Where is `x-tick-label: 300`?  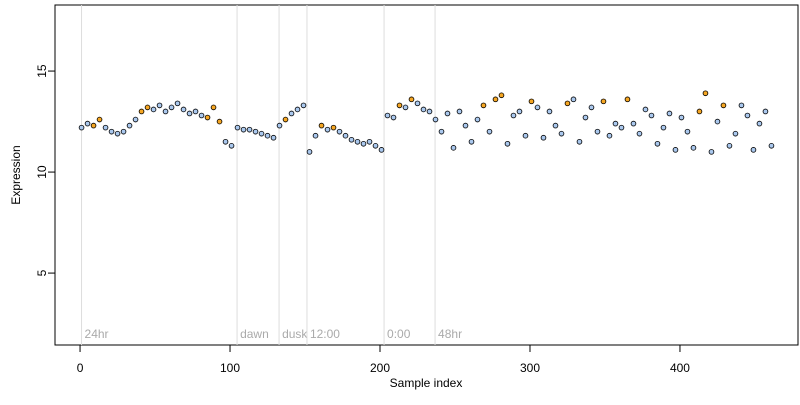
x-tick-label: 300 is located at coordinates (530, 368).